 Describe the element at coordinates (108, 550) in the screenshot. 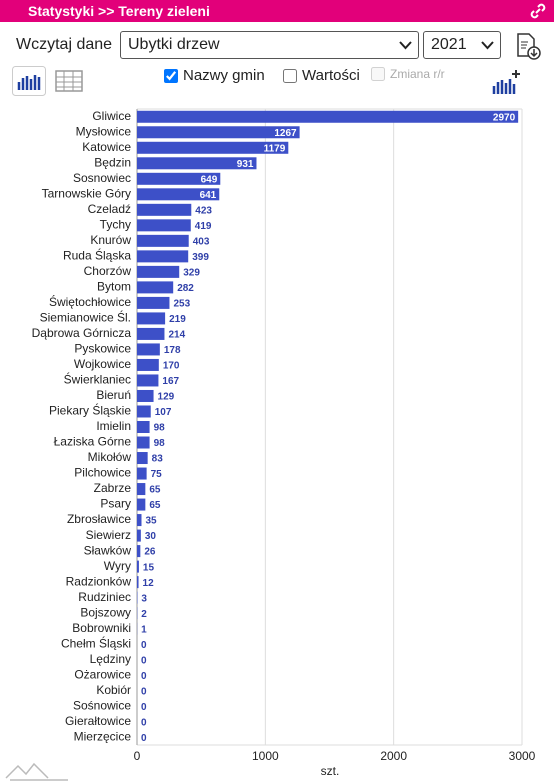

I see `y-tick-label: Sławków` at that location.